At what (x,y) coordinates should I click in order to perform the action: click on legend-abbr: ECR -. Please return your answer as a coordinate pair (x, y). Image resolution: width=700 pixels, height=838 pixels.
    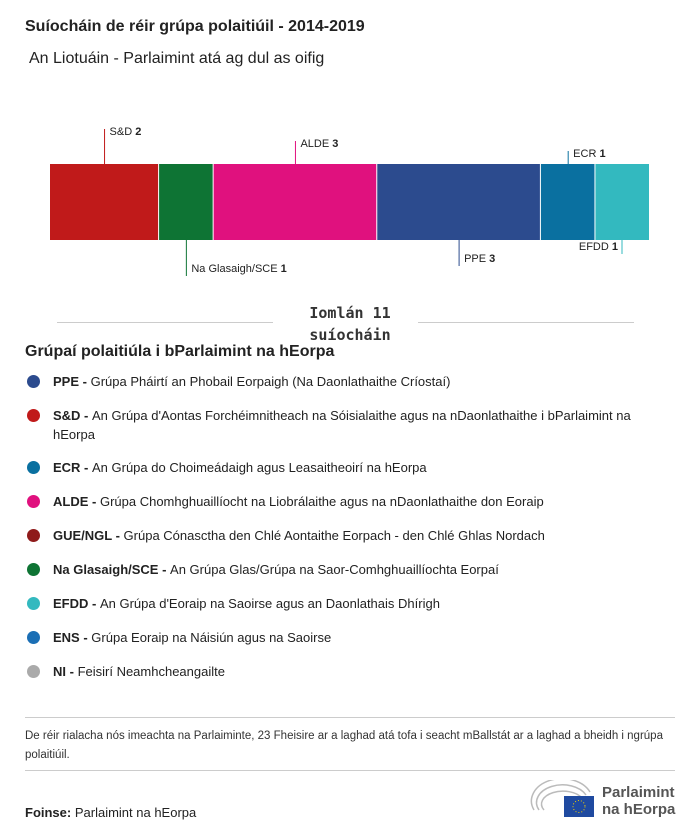
    Looking at the image, I should click on (72, 467).